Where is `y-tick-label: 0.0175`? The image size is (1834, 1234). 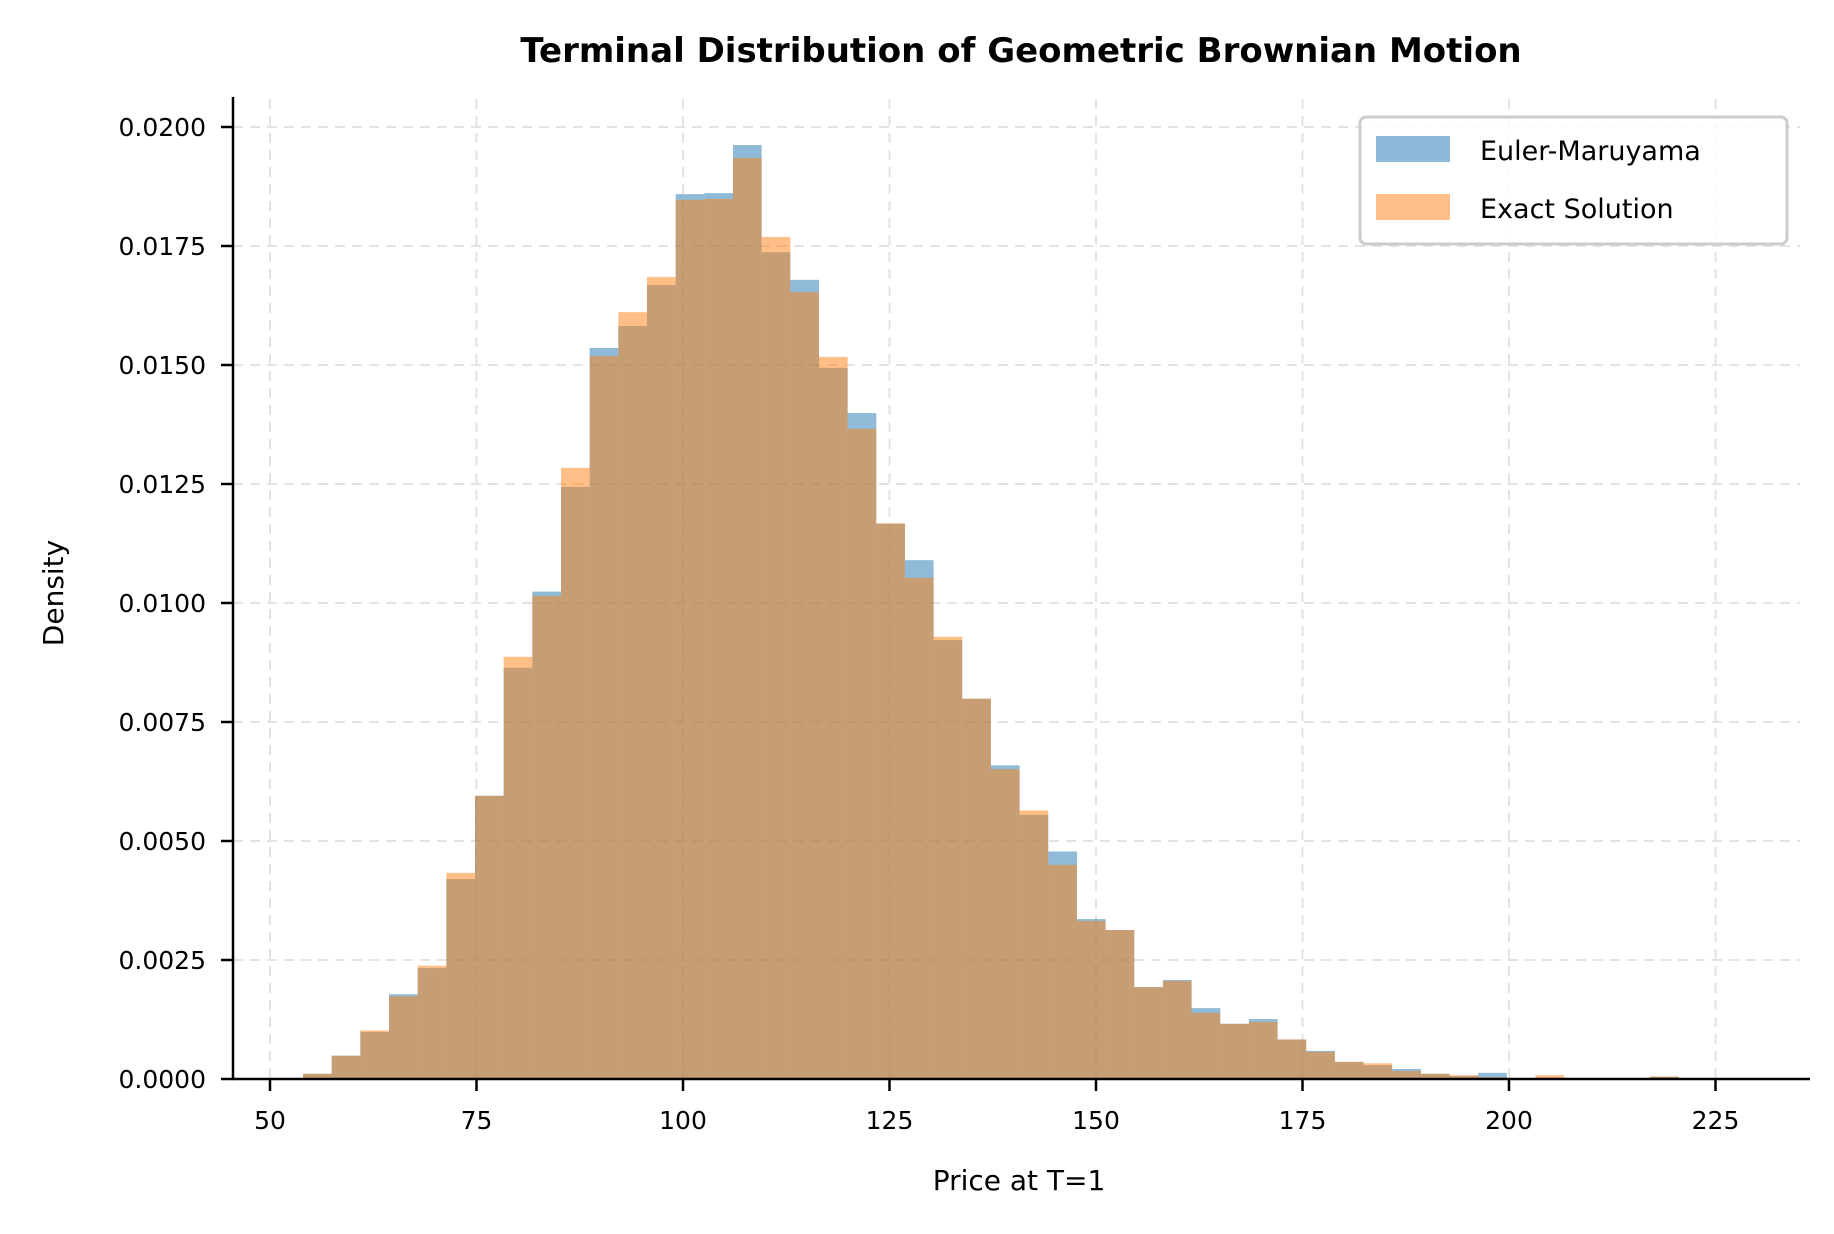
y-tick-label: 0.0175 is located at coordinates (162, 246).